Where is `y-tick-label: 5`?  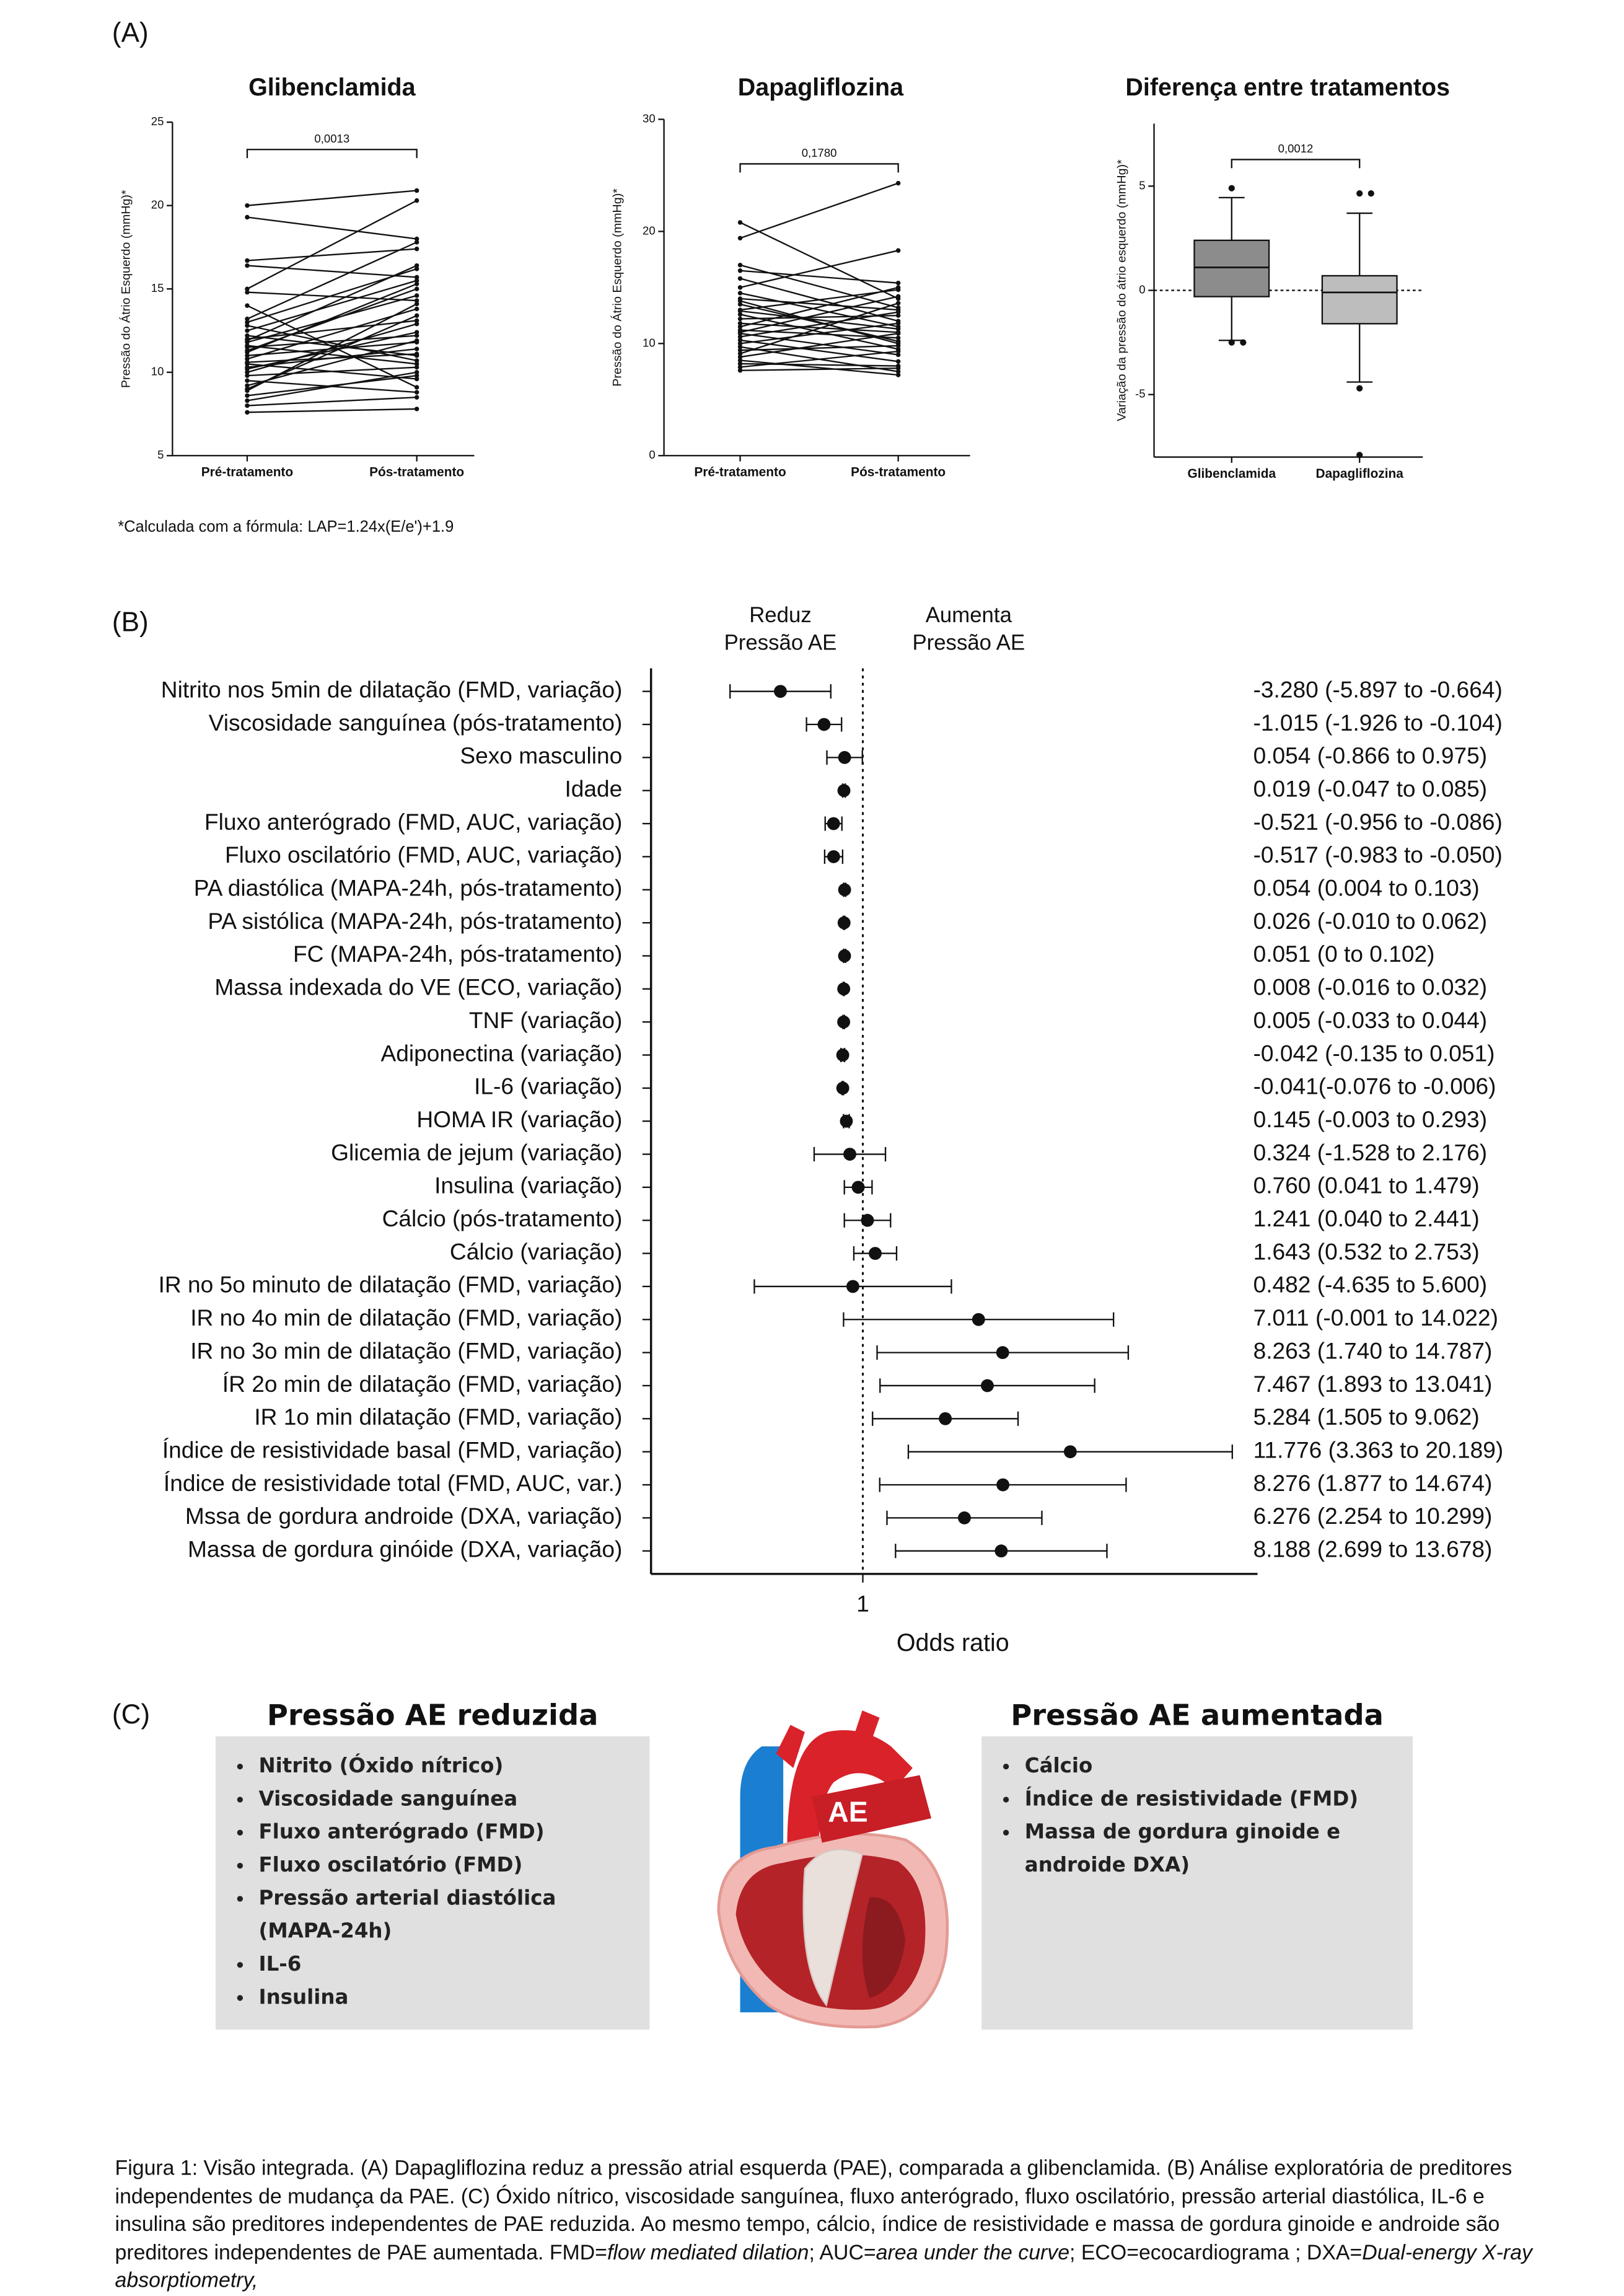 y-tick-label: 5 is located at coordinates (160, 454).